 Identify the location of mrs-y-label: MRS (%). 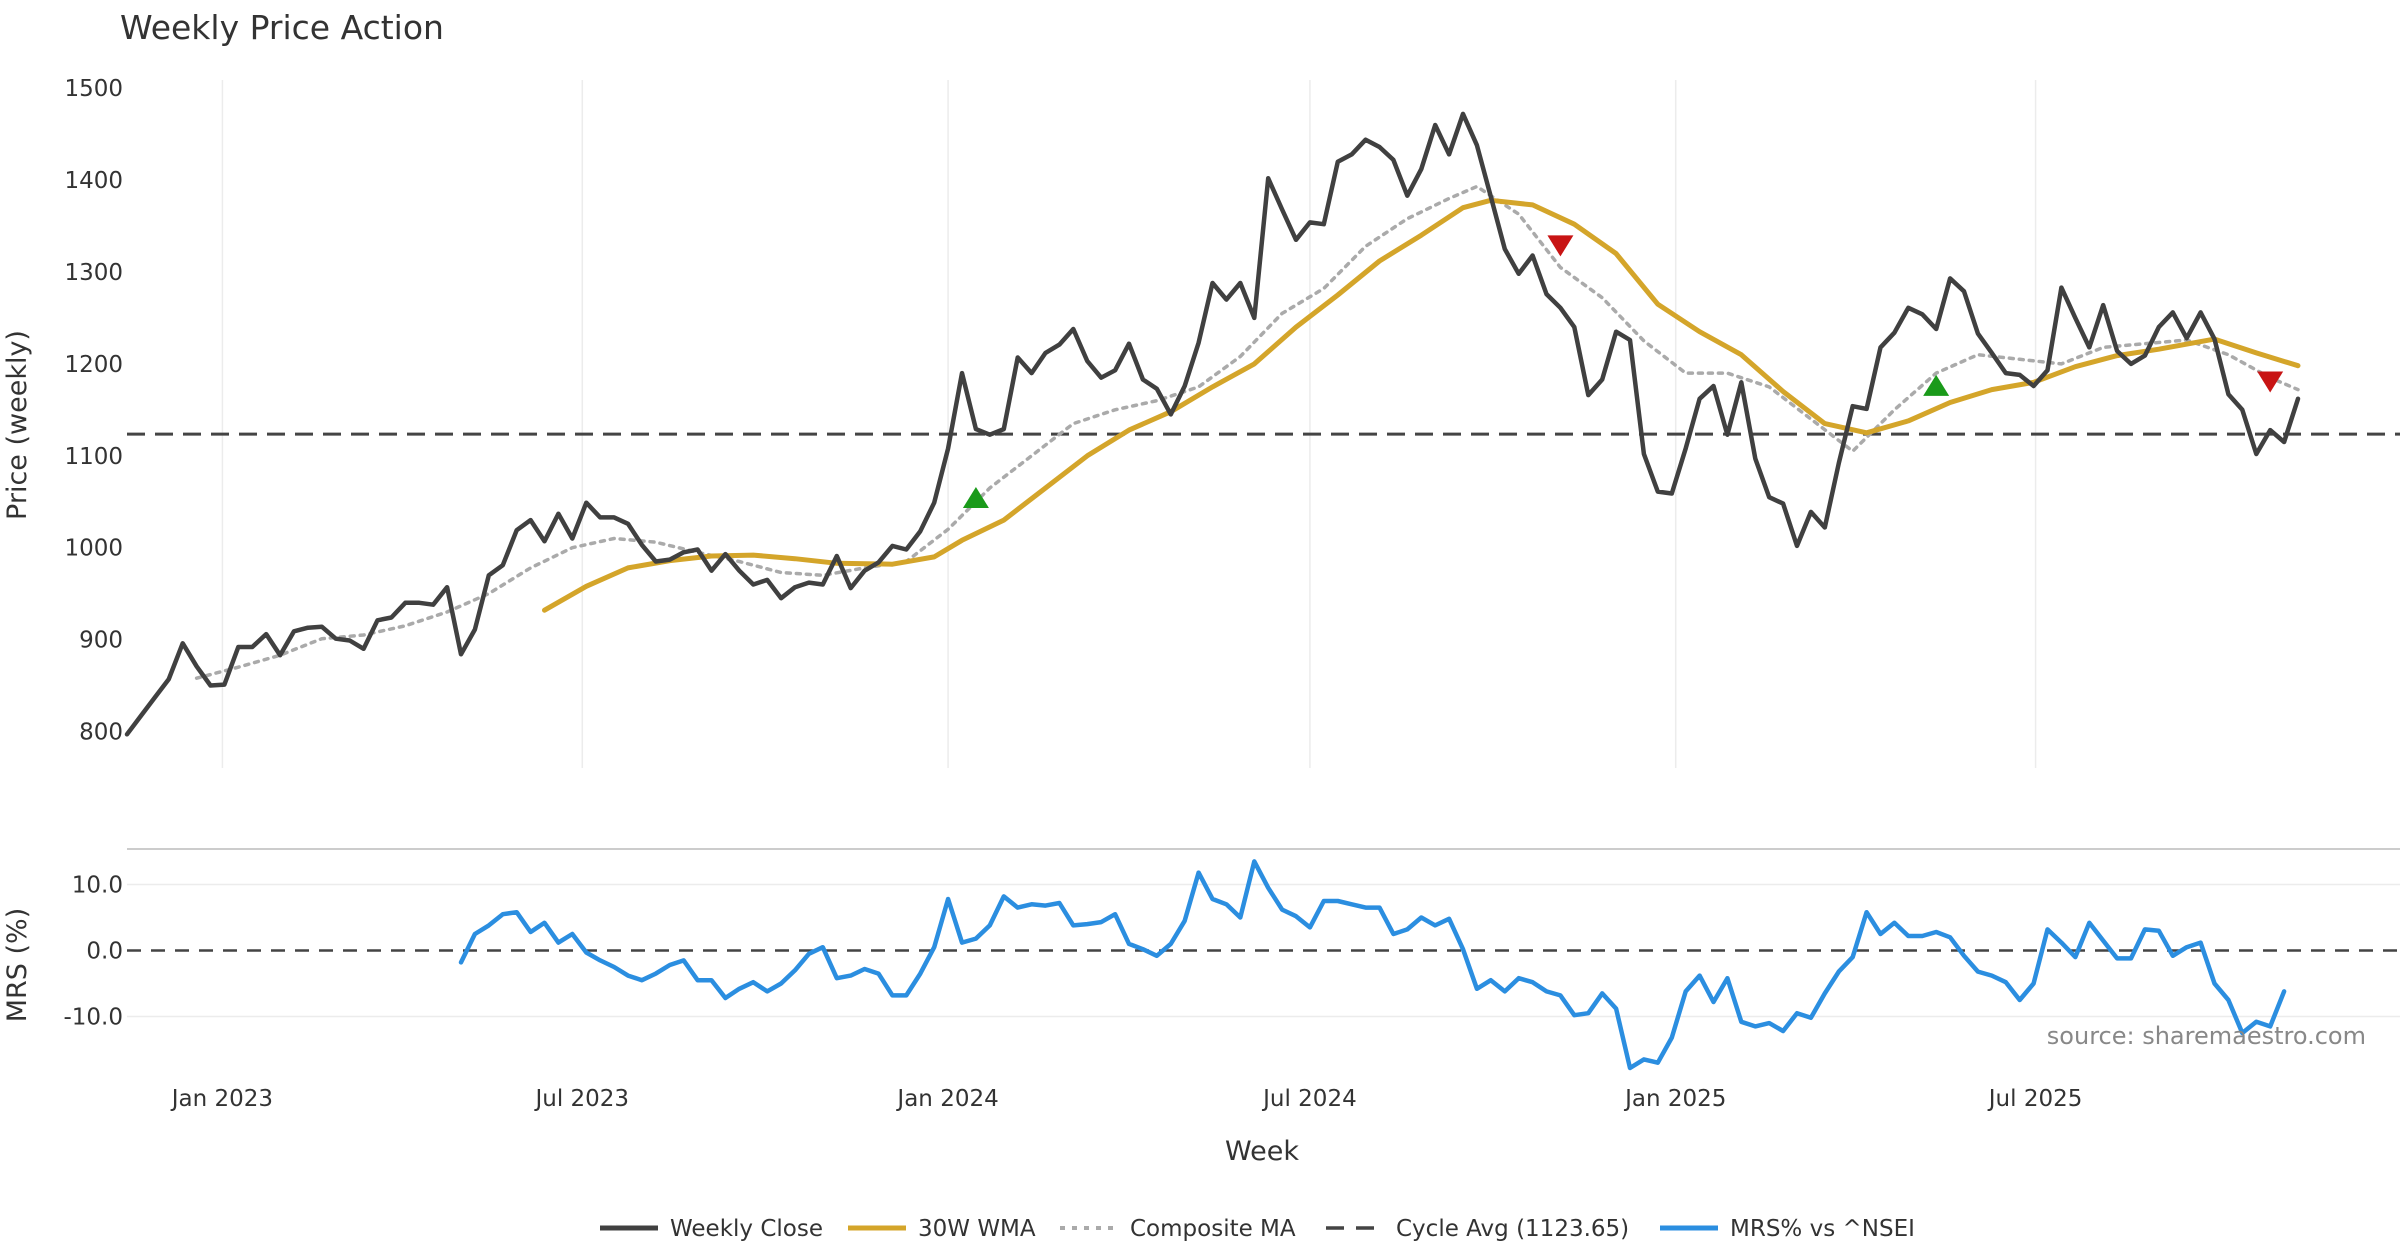
(17, 965).